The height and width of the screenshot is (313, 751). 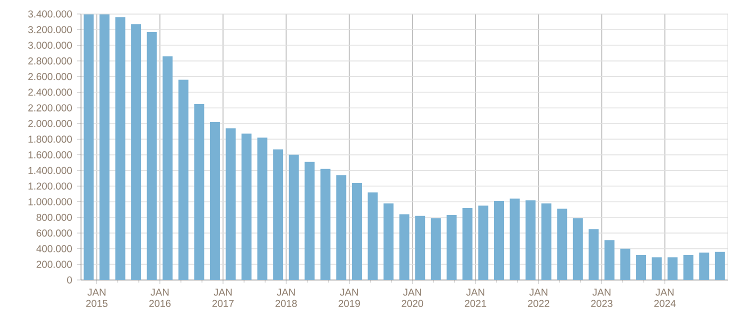 What do you see at coordinates (349, 298) in the screenshot?
I see `x-tick-label: JAN 2019` at bounding box center [349, 298].